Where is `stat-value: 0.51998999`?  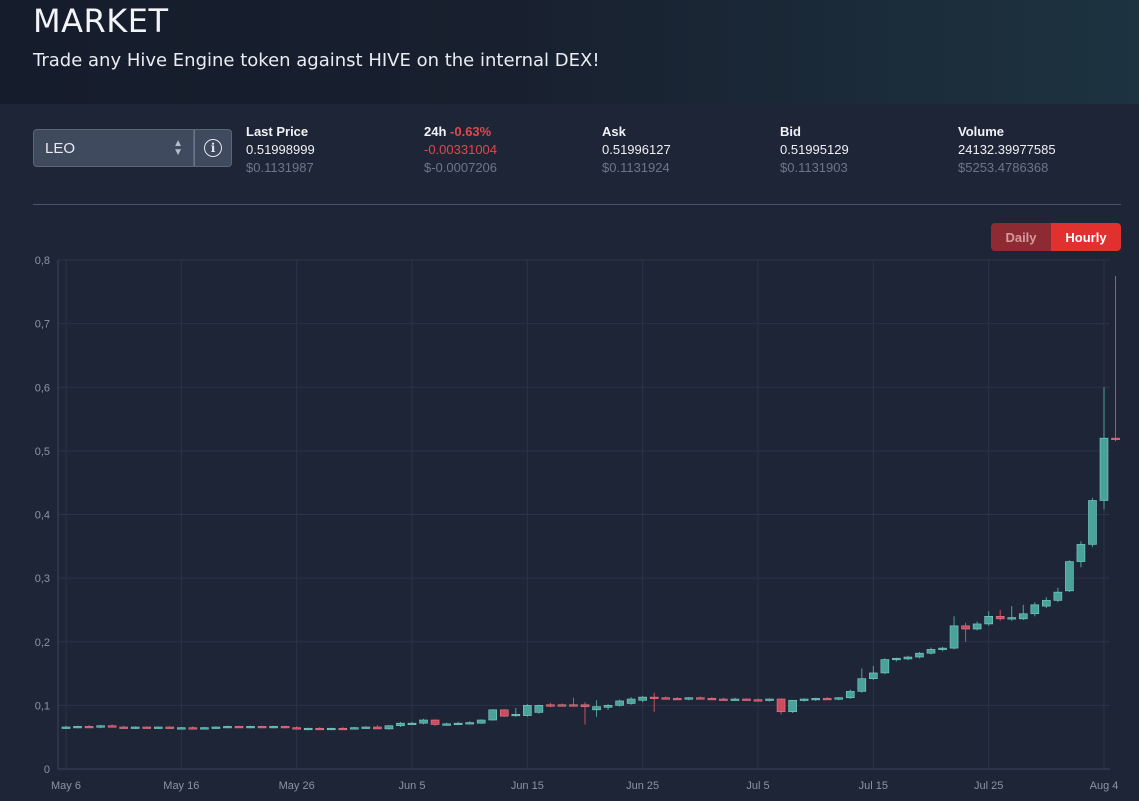
stat-value: 0.51998999 is located at coordinates (280, 149).